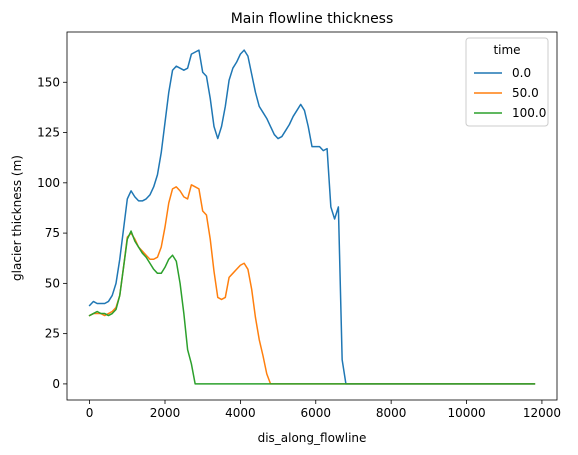 Image resolution: width=578 pixels, height=455 pixels. Describe the element at coordinates (529, 113) in the screenshot. I see `legend-label-2: 100.0` at that location.